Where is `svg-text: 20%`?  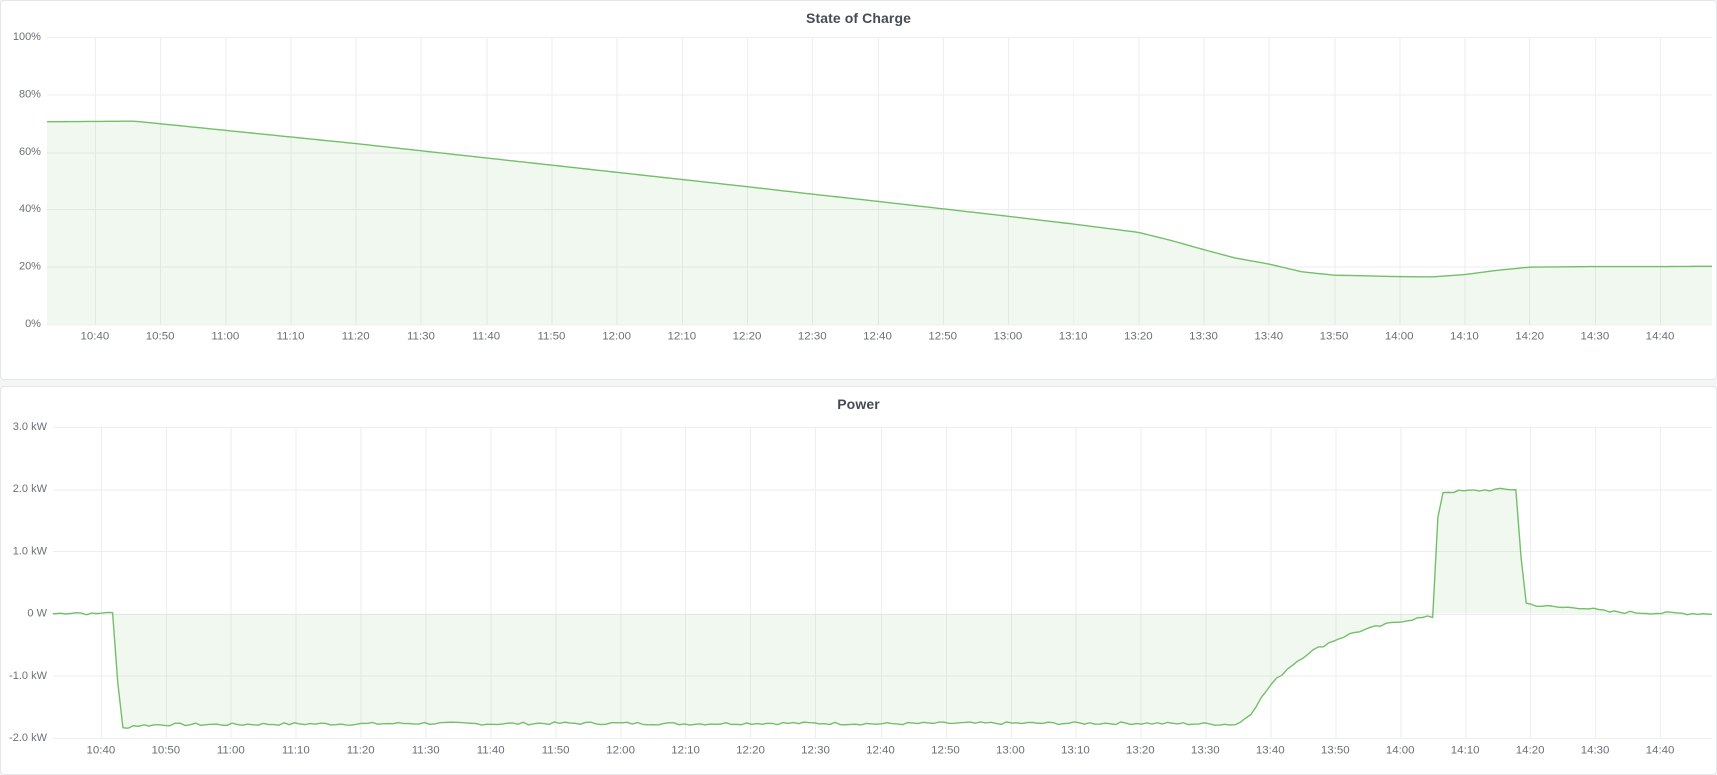
svg-text: 20% is located at coordinates (30, 267).